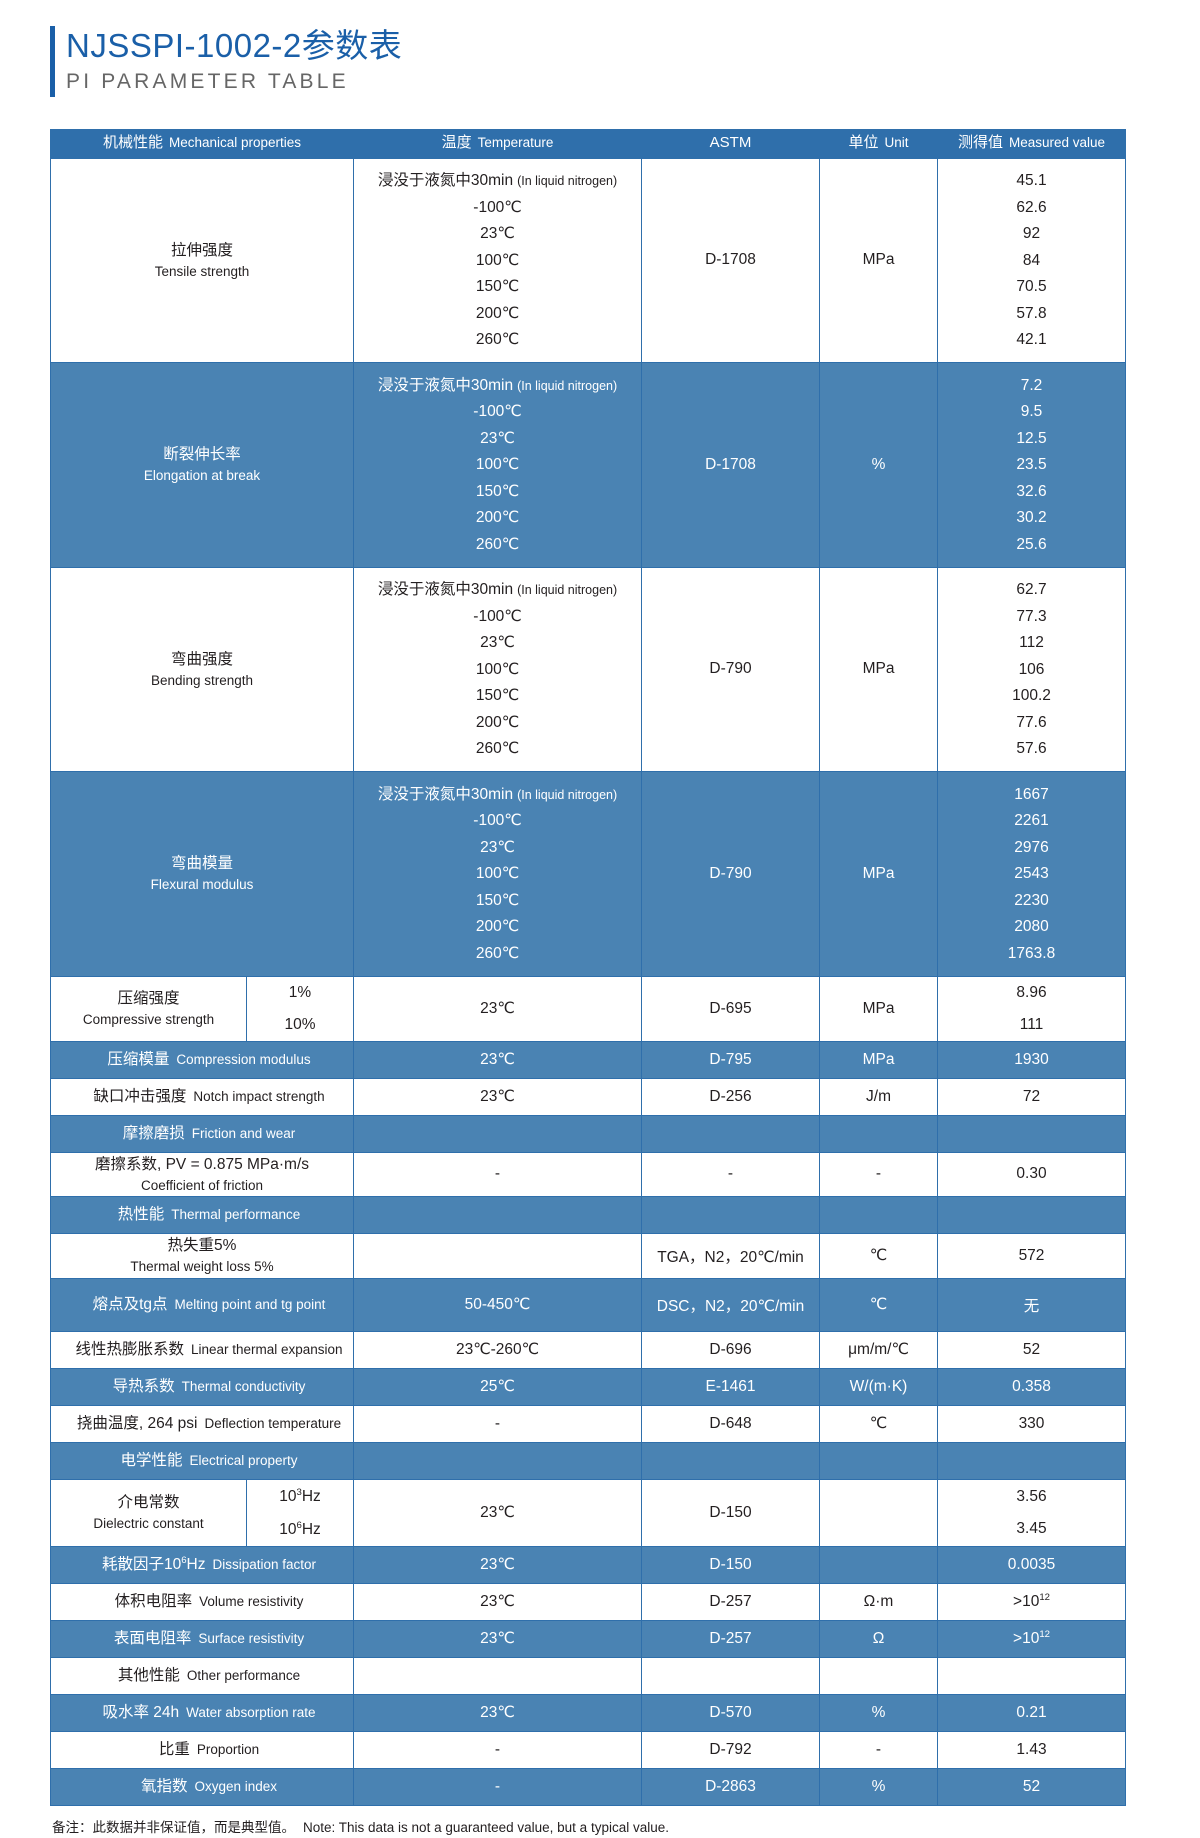 The width and height of the screenshot is (1200, 1838). What do you see at coordinates (730, 1256) in the screenshot?
I see `cell-astm-thermal-weight-loss: TGA，N2，20℃/min` at bounding box center [730, 1256].